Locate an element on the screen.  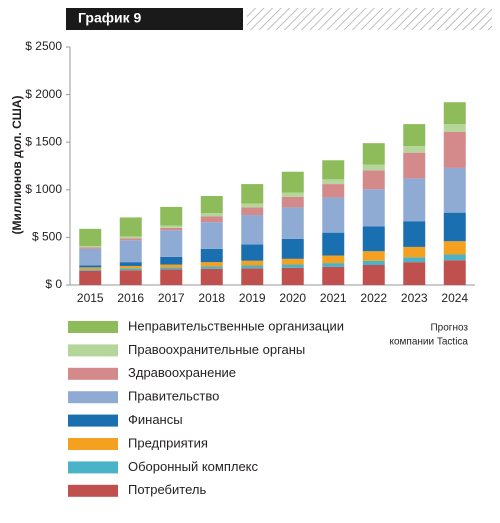
legend-label: Правоохранительные органы is located at coordinates (216, 349).